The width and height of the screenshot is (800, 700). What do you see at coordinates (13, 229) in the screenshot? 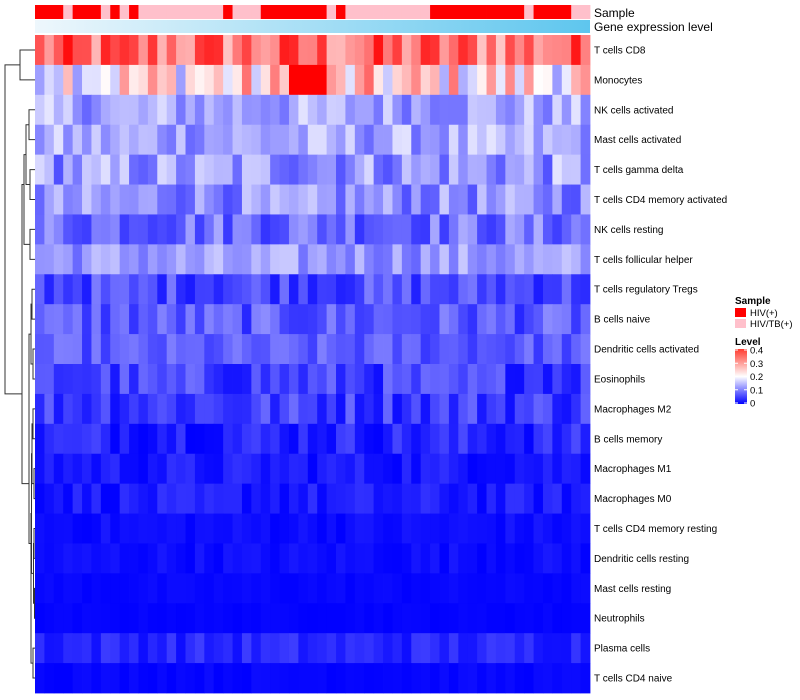
I see `dendrogram-branch` at bounding box center [13, 229].